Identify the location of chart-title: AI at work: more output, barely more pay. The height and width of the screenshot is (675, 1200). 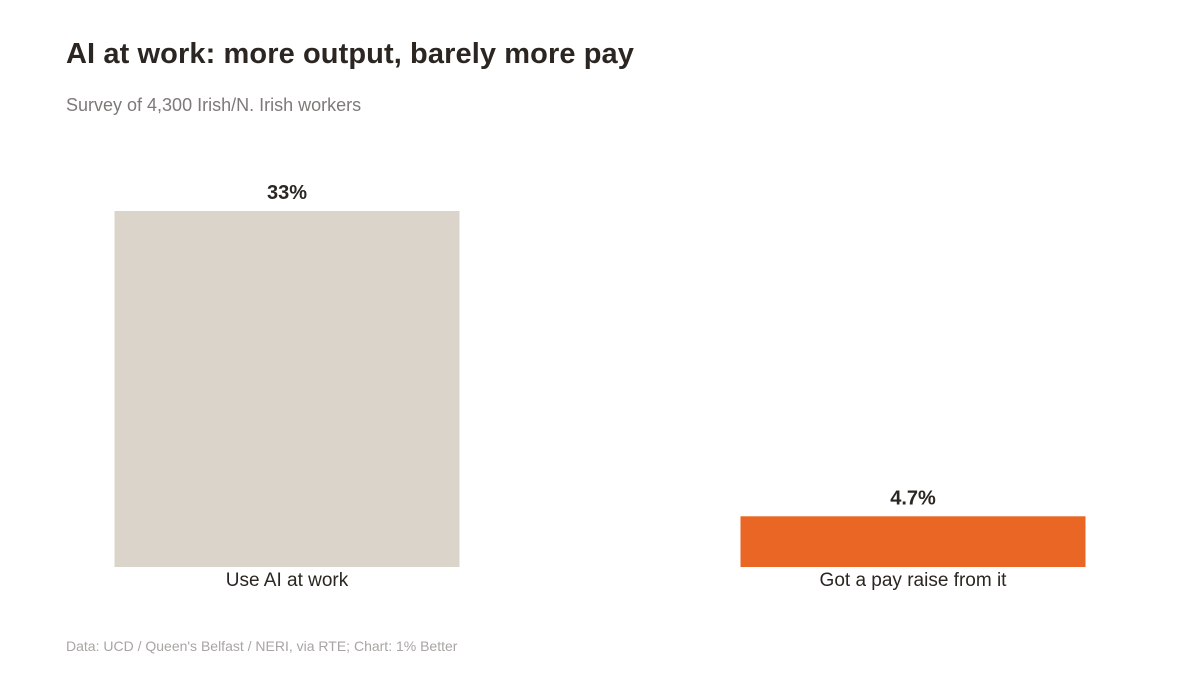
(350, 54).